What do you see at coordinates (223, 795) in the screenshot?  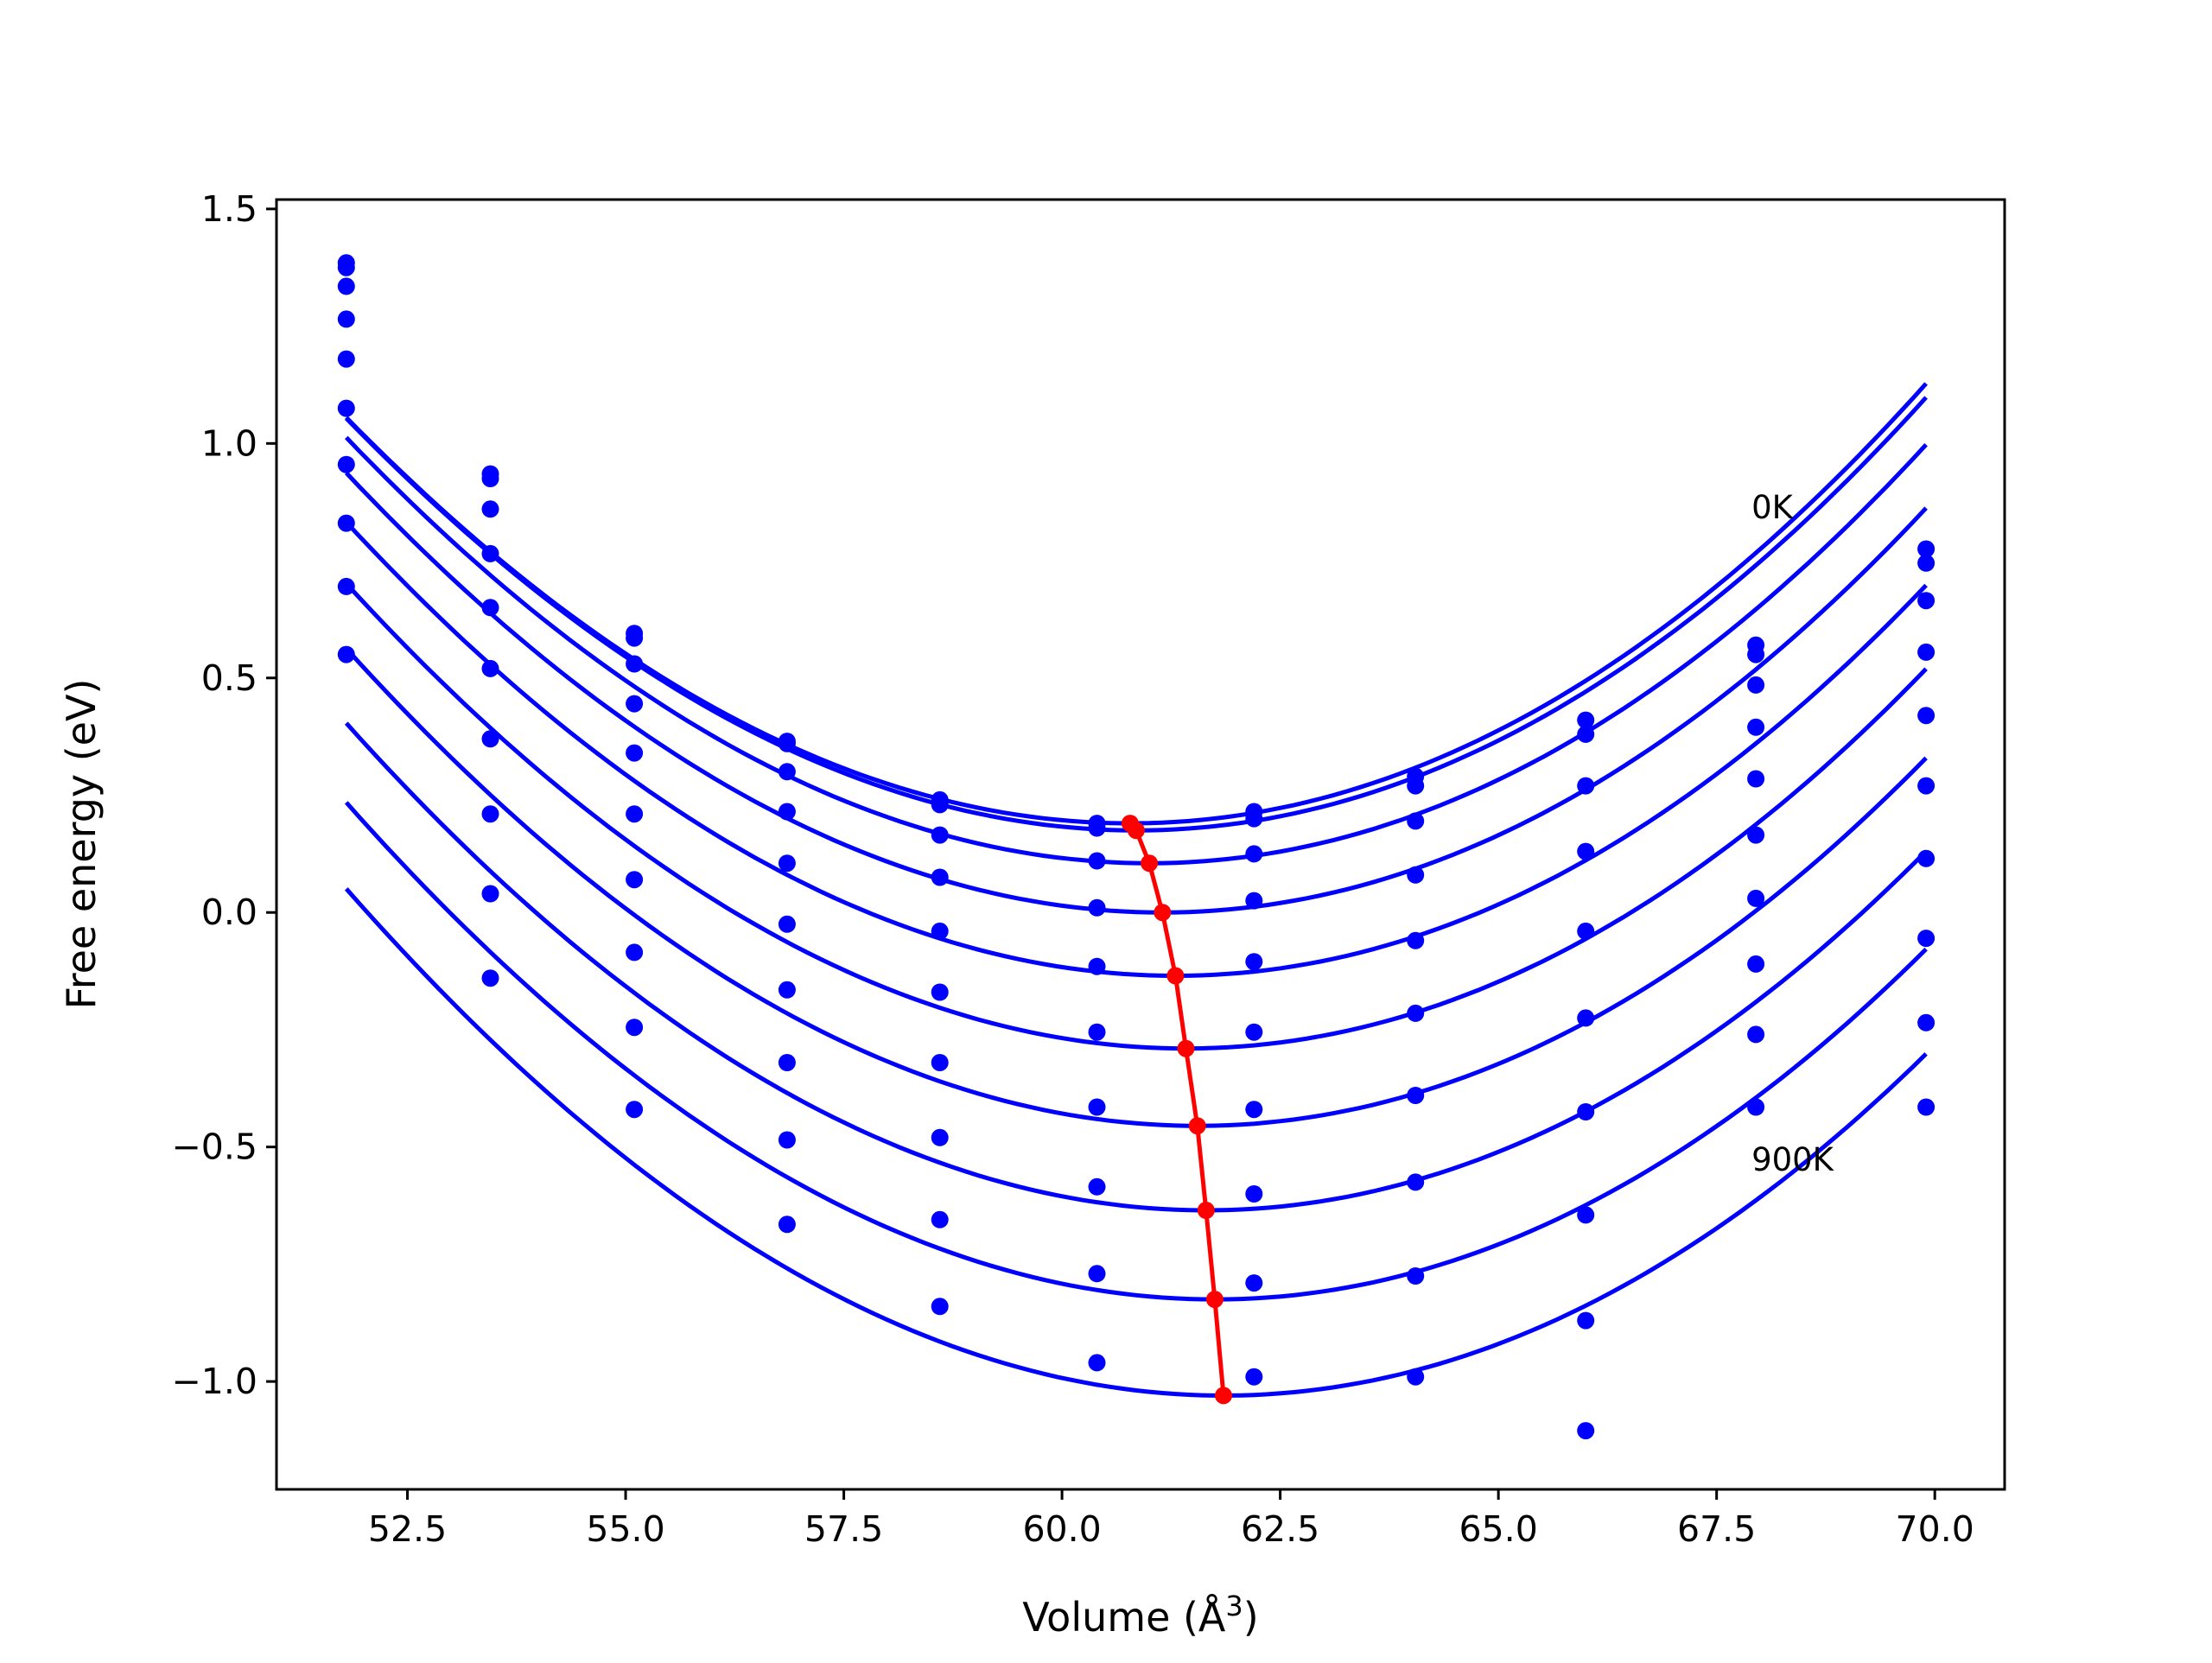 I see `y-axis-ticks: 1.5 1.0 0.5 0.0 −0.5 −1.0` at bounding box center [223, 795].